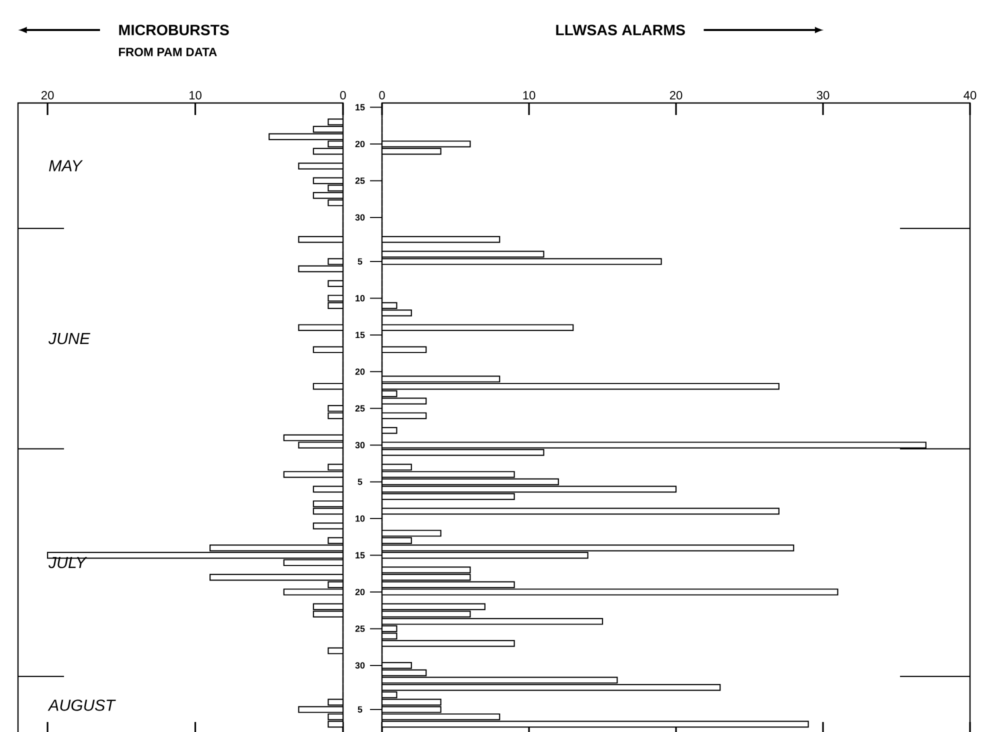 Image resolution: width=984 pixels, height=732 pixels. I want to click on annotation: JUNE, so click(69, 338).